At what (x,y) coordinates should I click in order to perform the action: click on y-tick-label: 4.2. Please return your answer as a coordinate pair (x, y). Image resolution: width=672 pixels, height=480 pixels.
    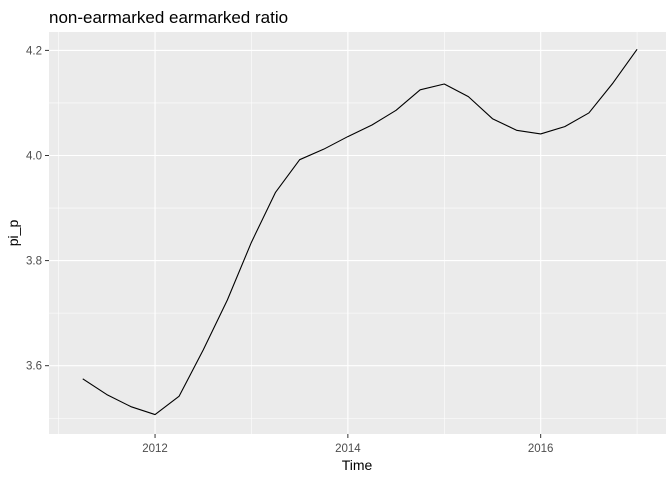
    Looking at the image, I should click on (34, 51).